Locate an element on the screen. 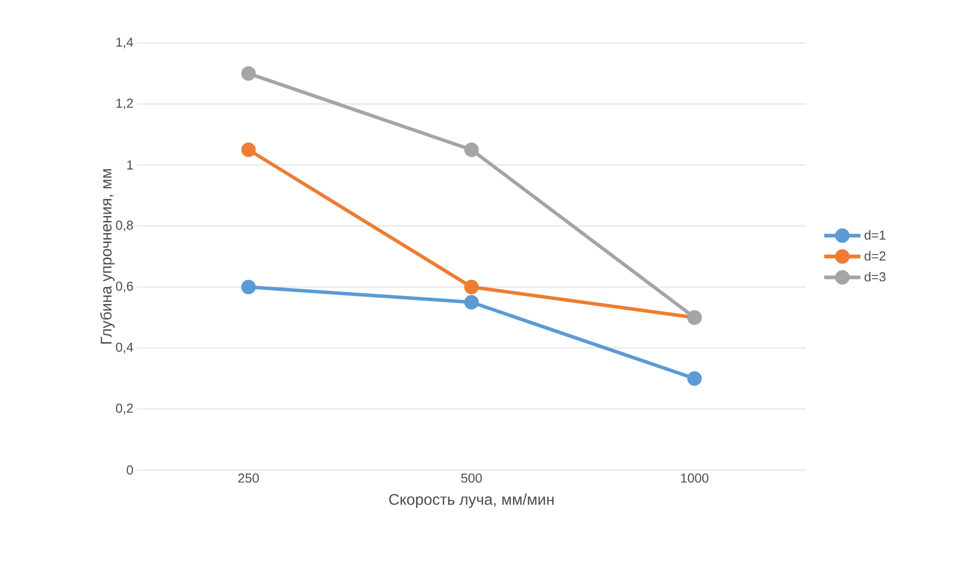 This screenshot has height=580, width=956. legend-label: d=1 is located at coordinates (875, 235).